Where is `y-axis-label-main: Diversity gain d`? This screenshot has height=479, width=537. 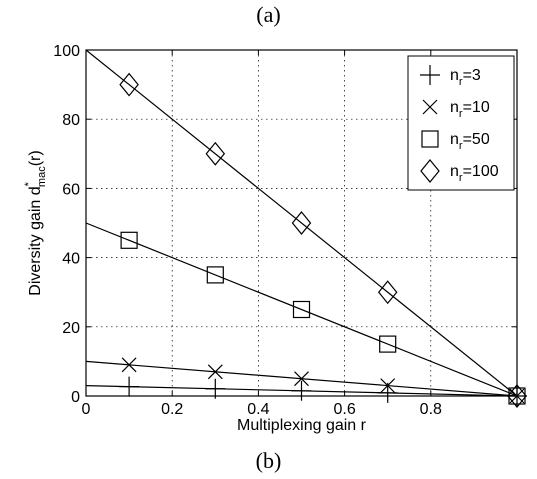
y-axis-label-main: Diversity gain d is located at coordinates (35, 240).